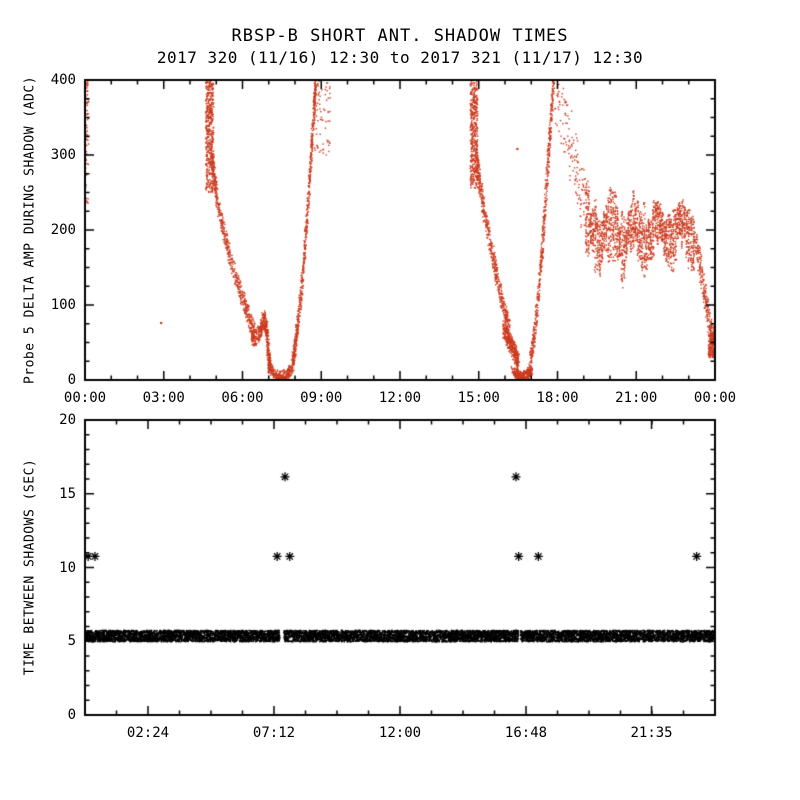  Describe the element at coordinates (478, 398) in the screenshot. I see `x-tick-label: 15:00` at that location.